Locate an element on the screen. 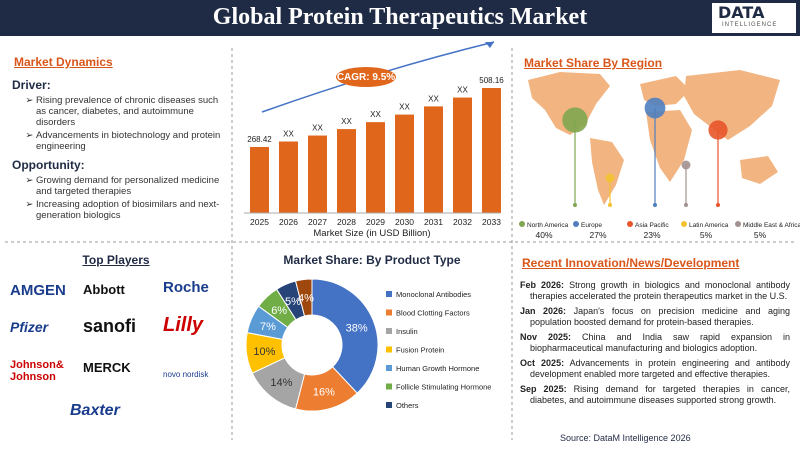  heading: Driver: is located at coordinates (31, 85).